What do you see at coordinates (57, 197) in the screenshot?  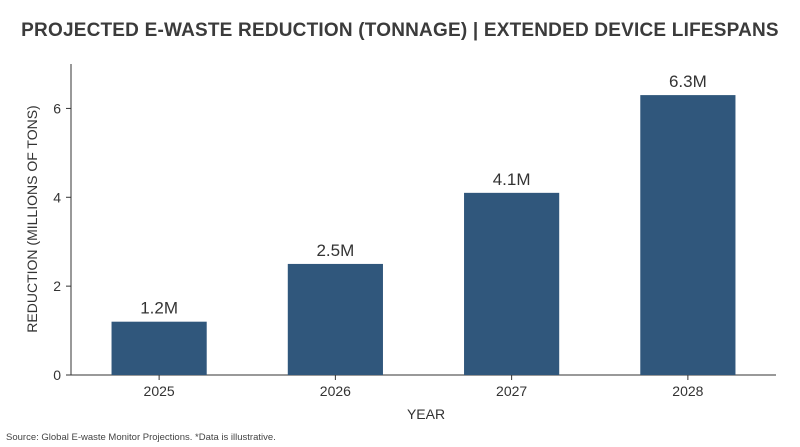 I see `y-tick-label: 4` at bounding box center [57, 197].